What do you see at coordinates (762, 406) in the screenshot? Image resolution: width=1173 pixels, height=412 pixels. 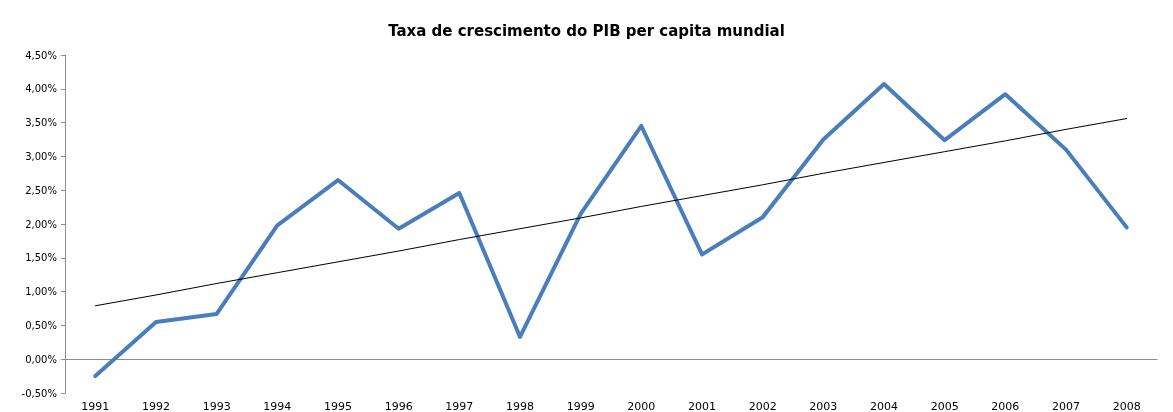 I see `x-tick-label: 2002` at bounding box center [762, 406].